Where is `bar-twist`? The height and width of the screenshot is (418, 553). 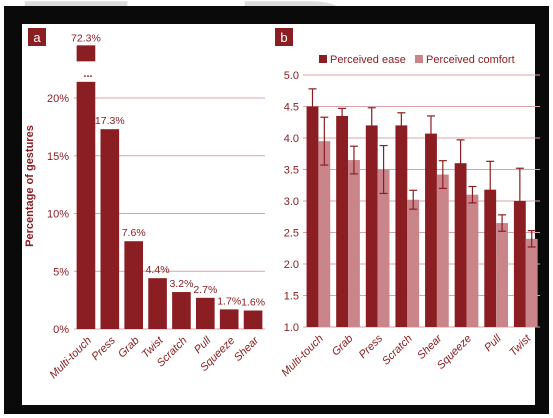
bar-twist is located at coordinates (157, 303).